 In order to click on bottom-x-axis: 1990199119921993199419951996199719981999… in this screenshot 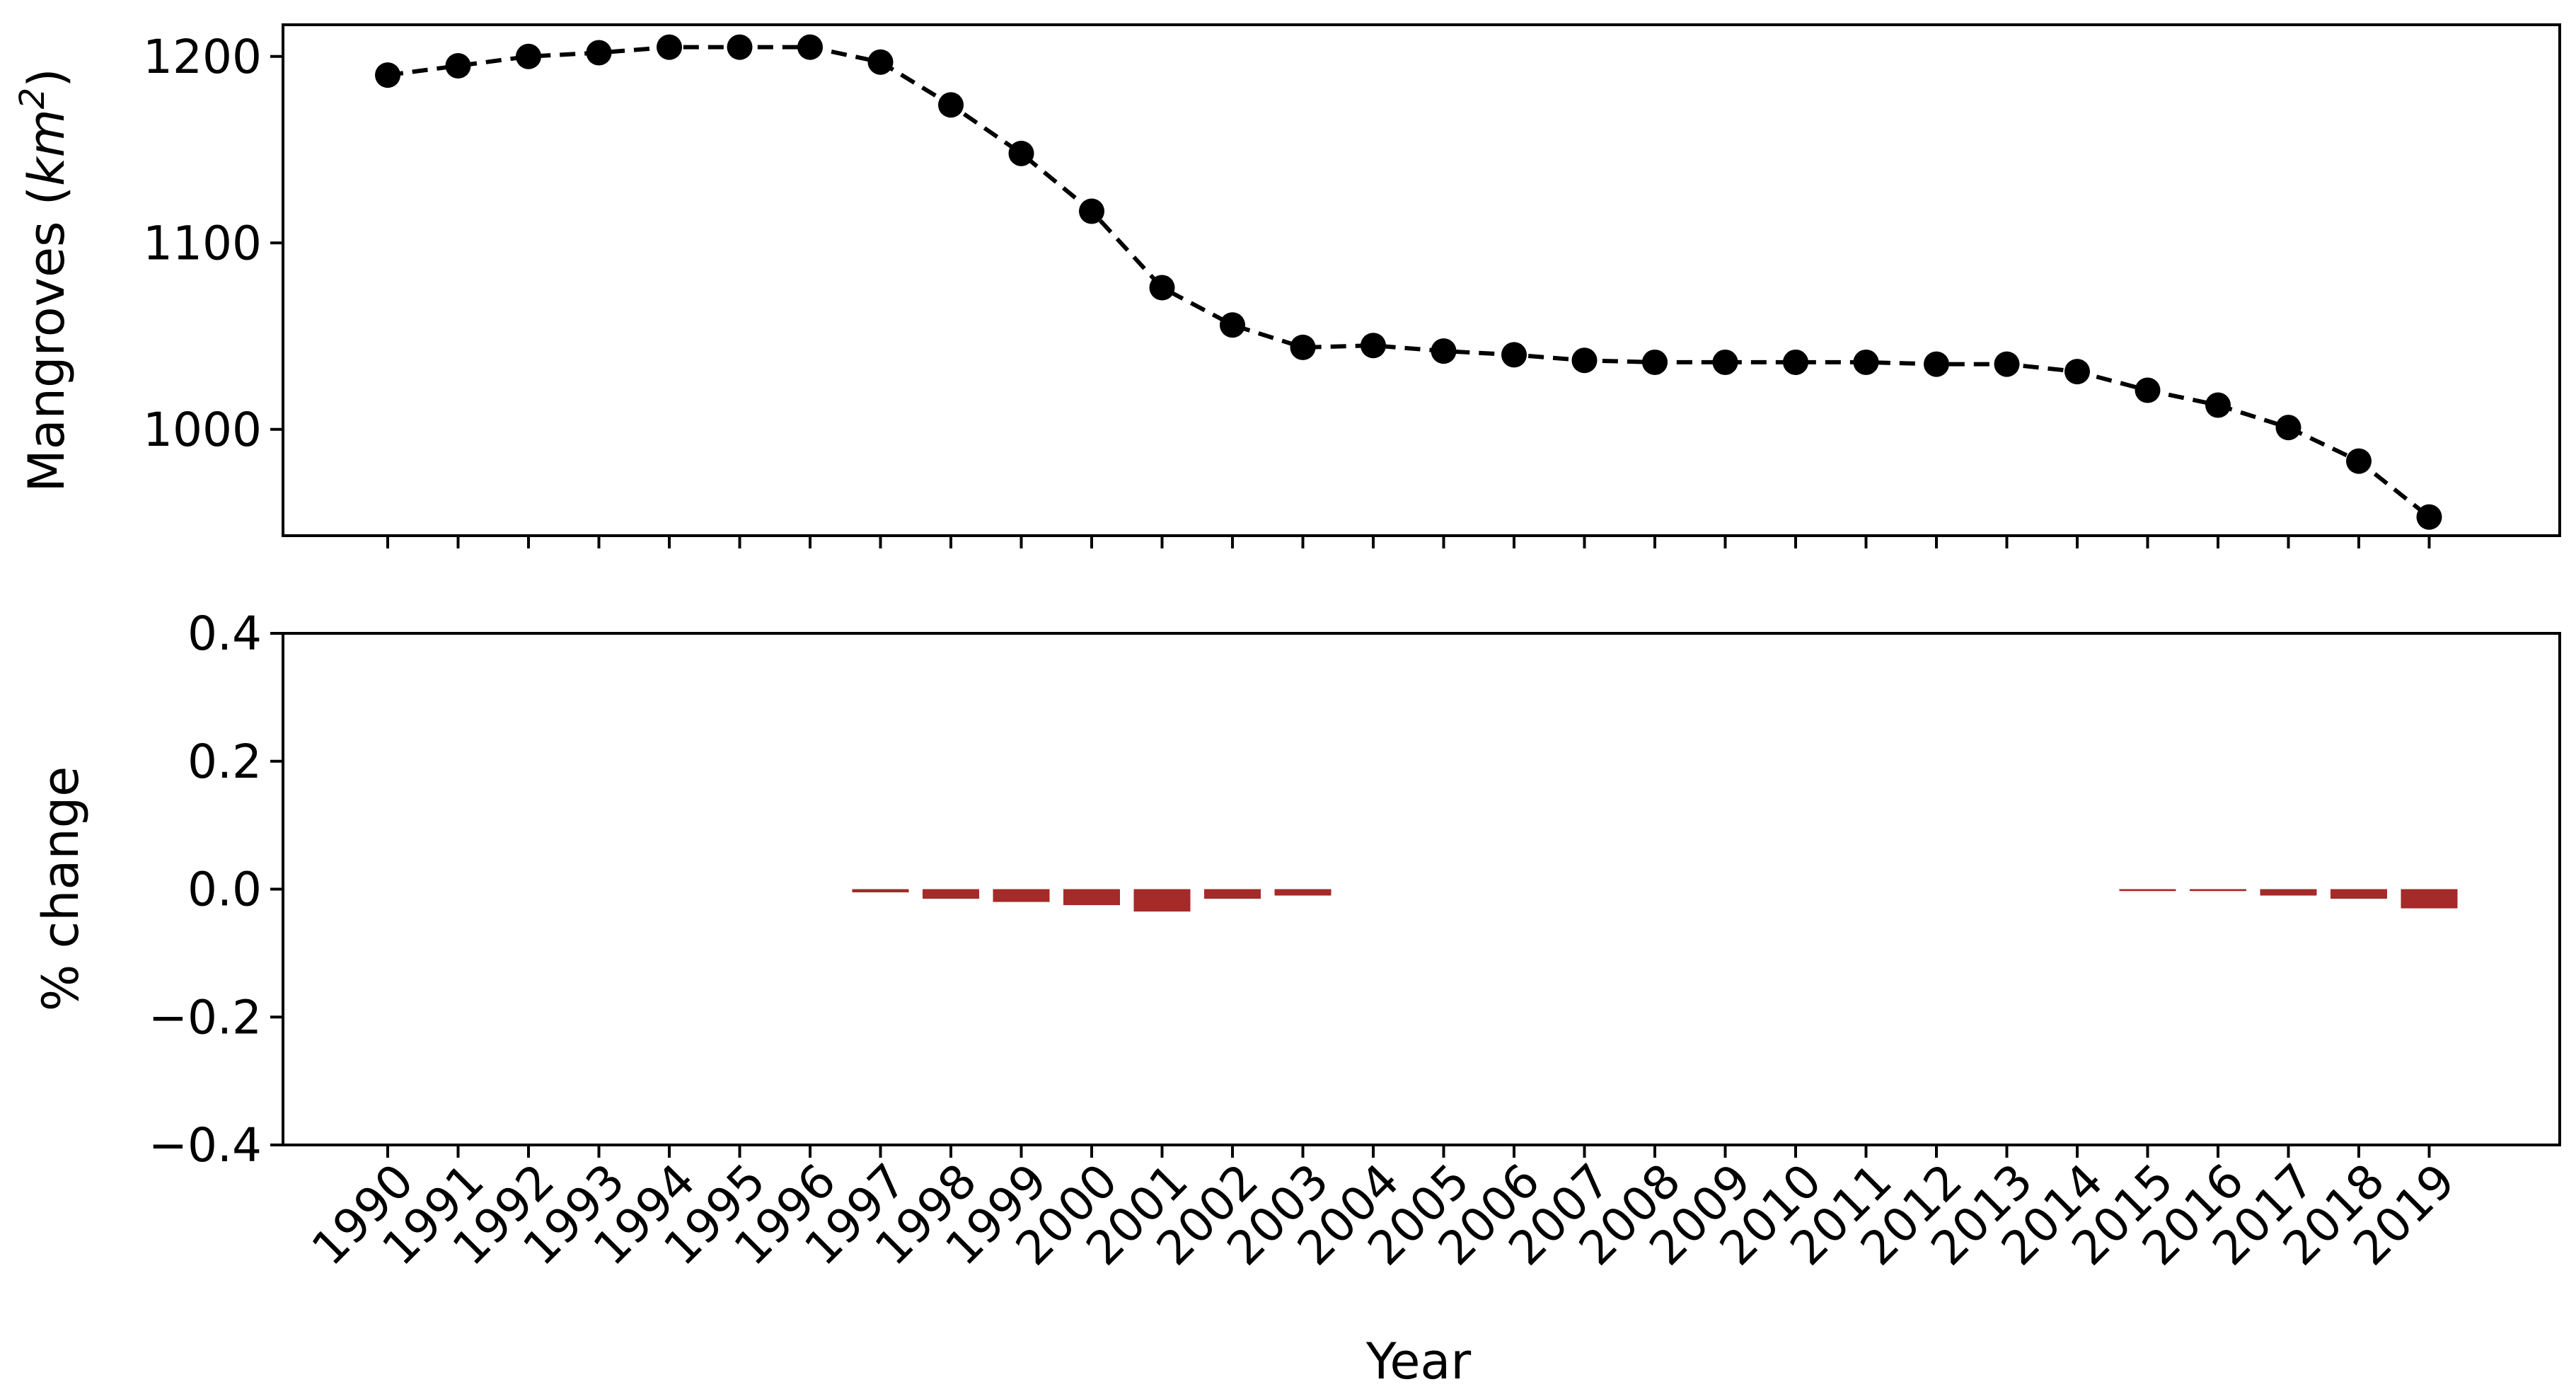, I will do `click(1383, 1211)`.